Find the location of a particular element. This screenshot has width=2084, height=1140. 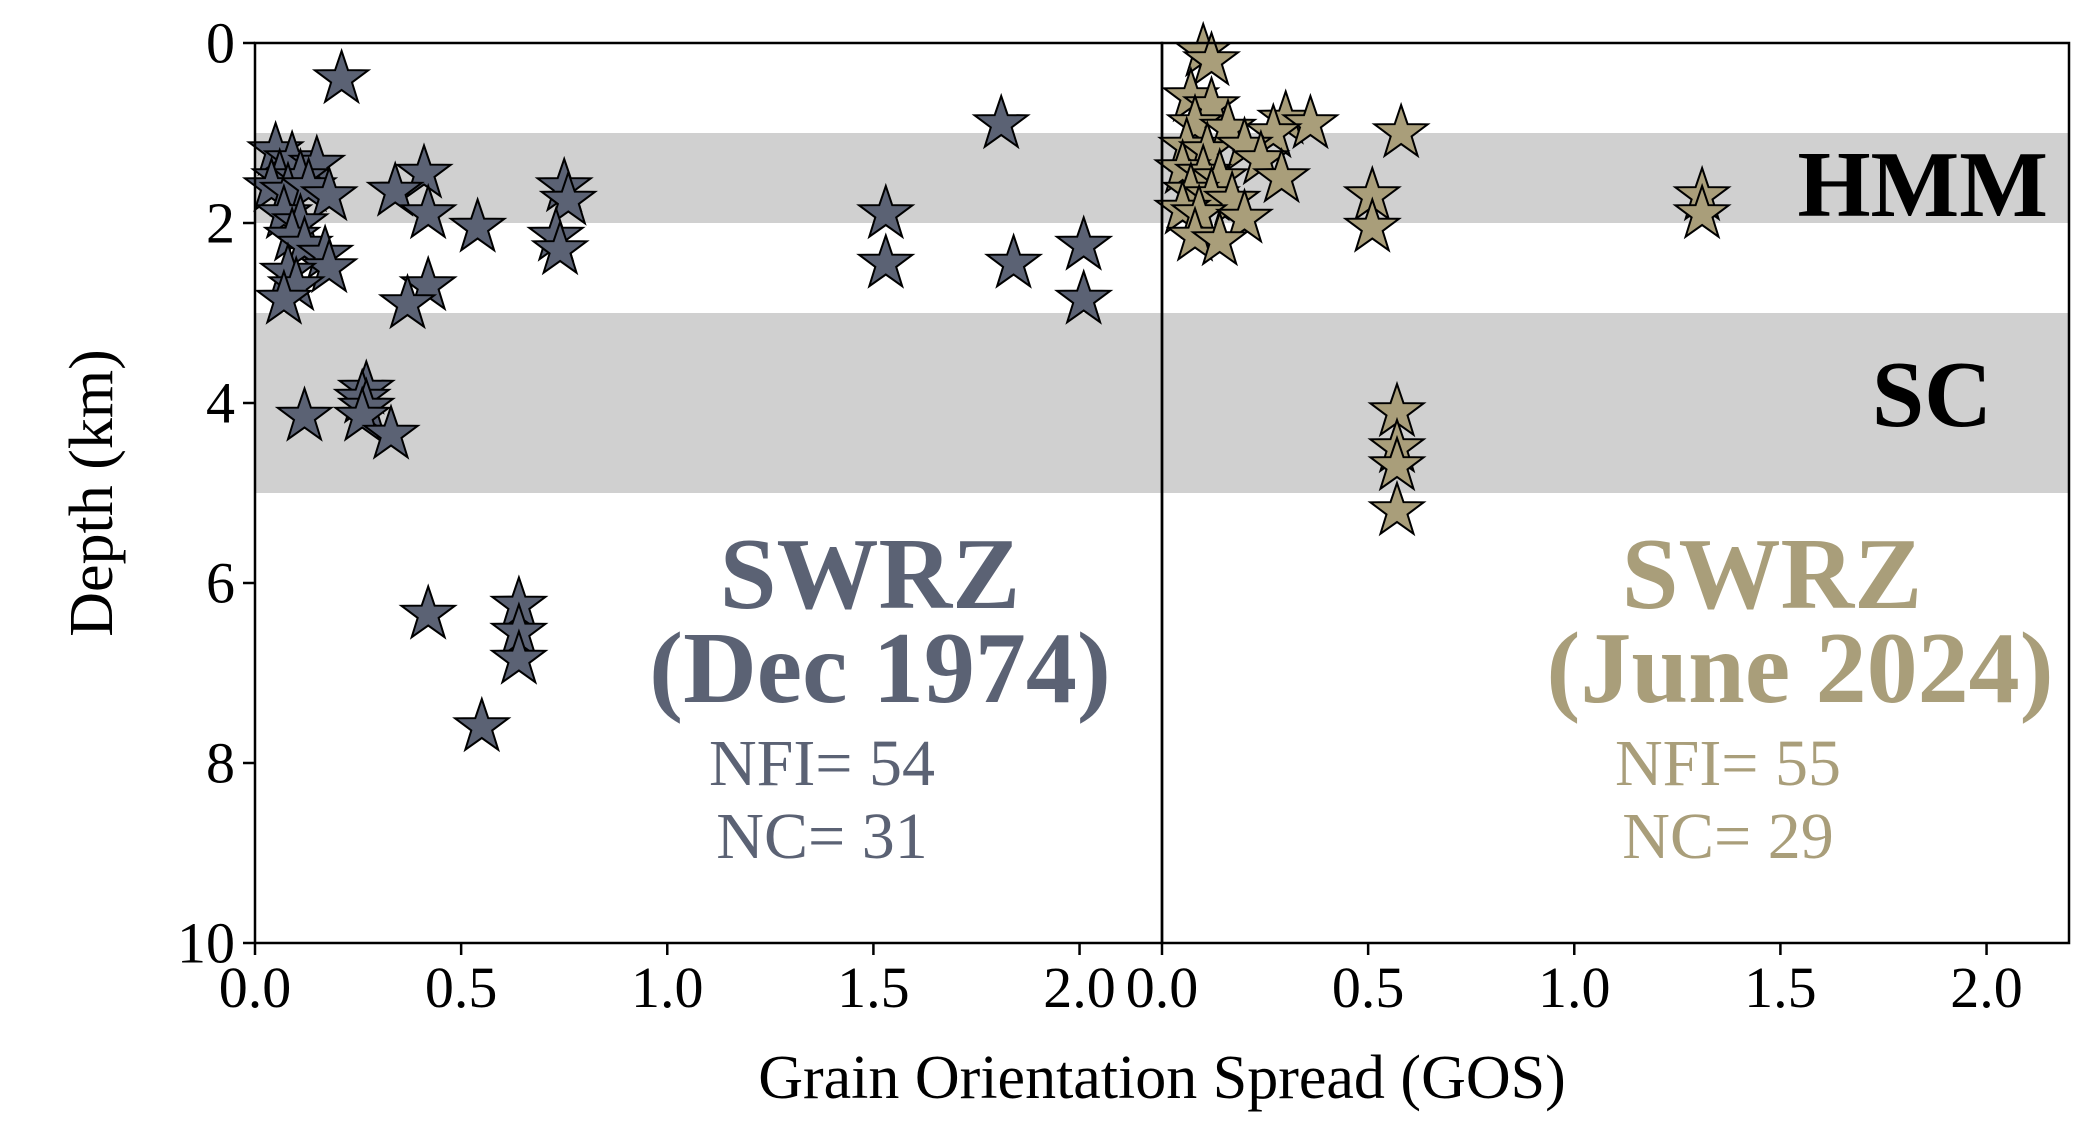

y-tick-label-4: 8 is located at coordinates (220, 763).